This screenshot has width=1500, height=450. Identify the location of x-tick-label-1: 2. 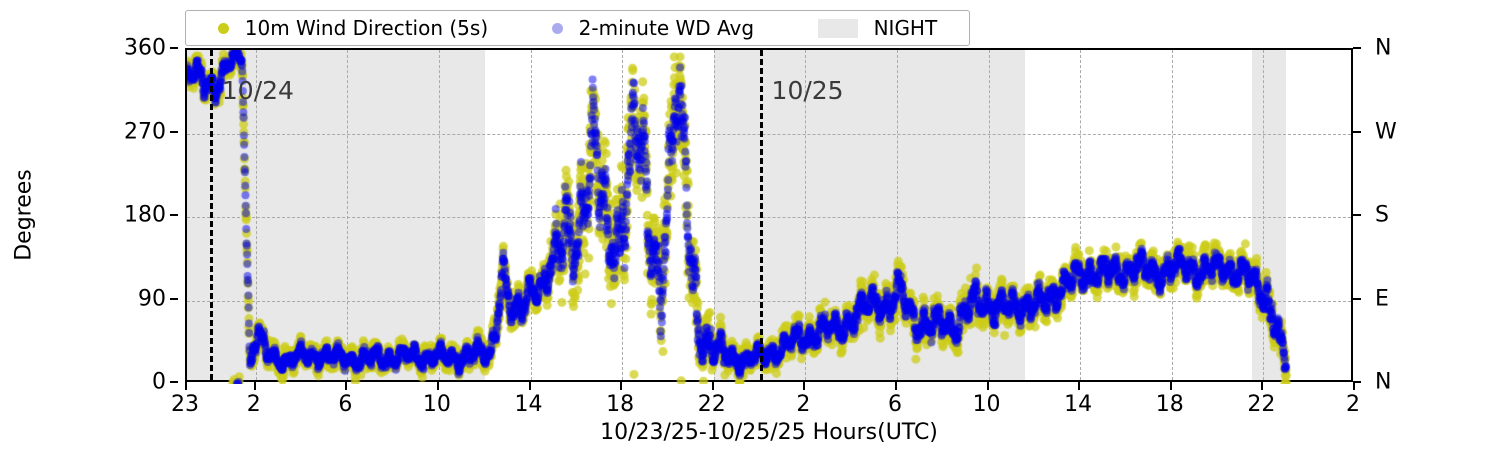
(253, 404).